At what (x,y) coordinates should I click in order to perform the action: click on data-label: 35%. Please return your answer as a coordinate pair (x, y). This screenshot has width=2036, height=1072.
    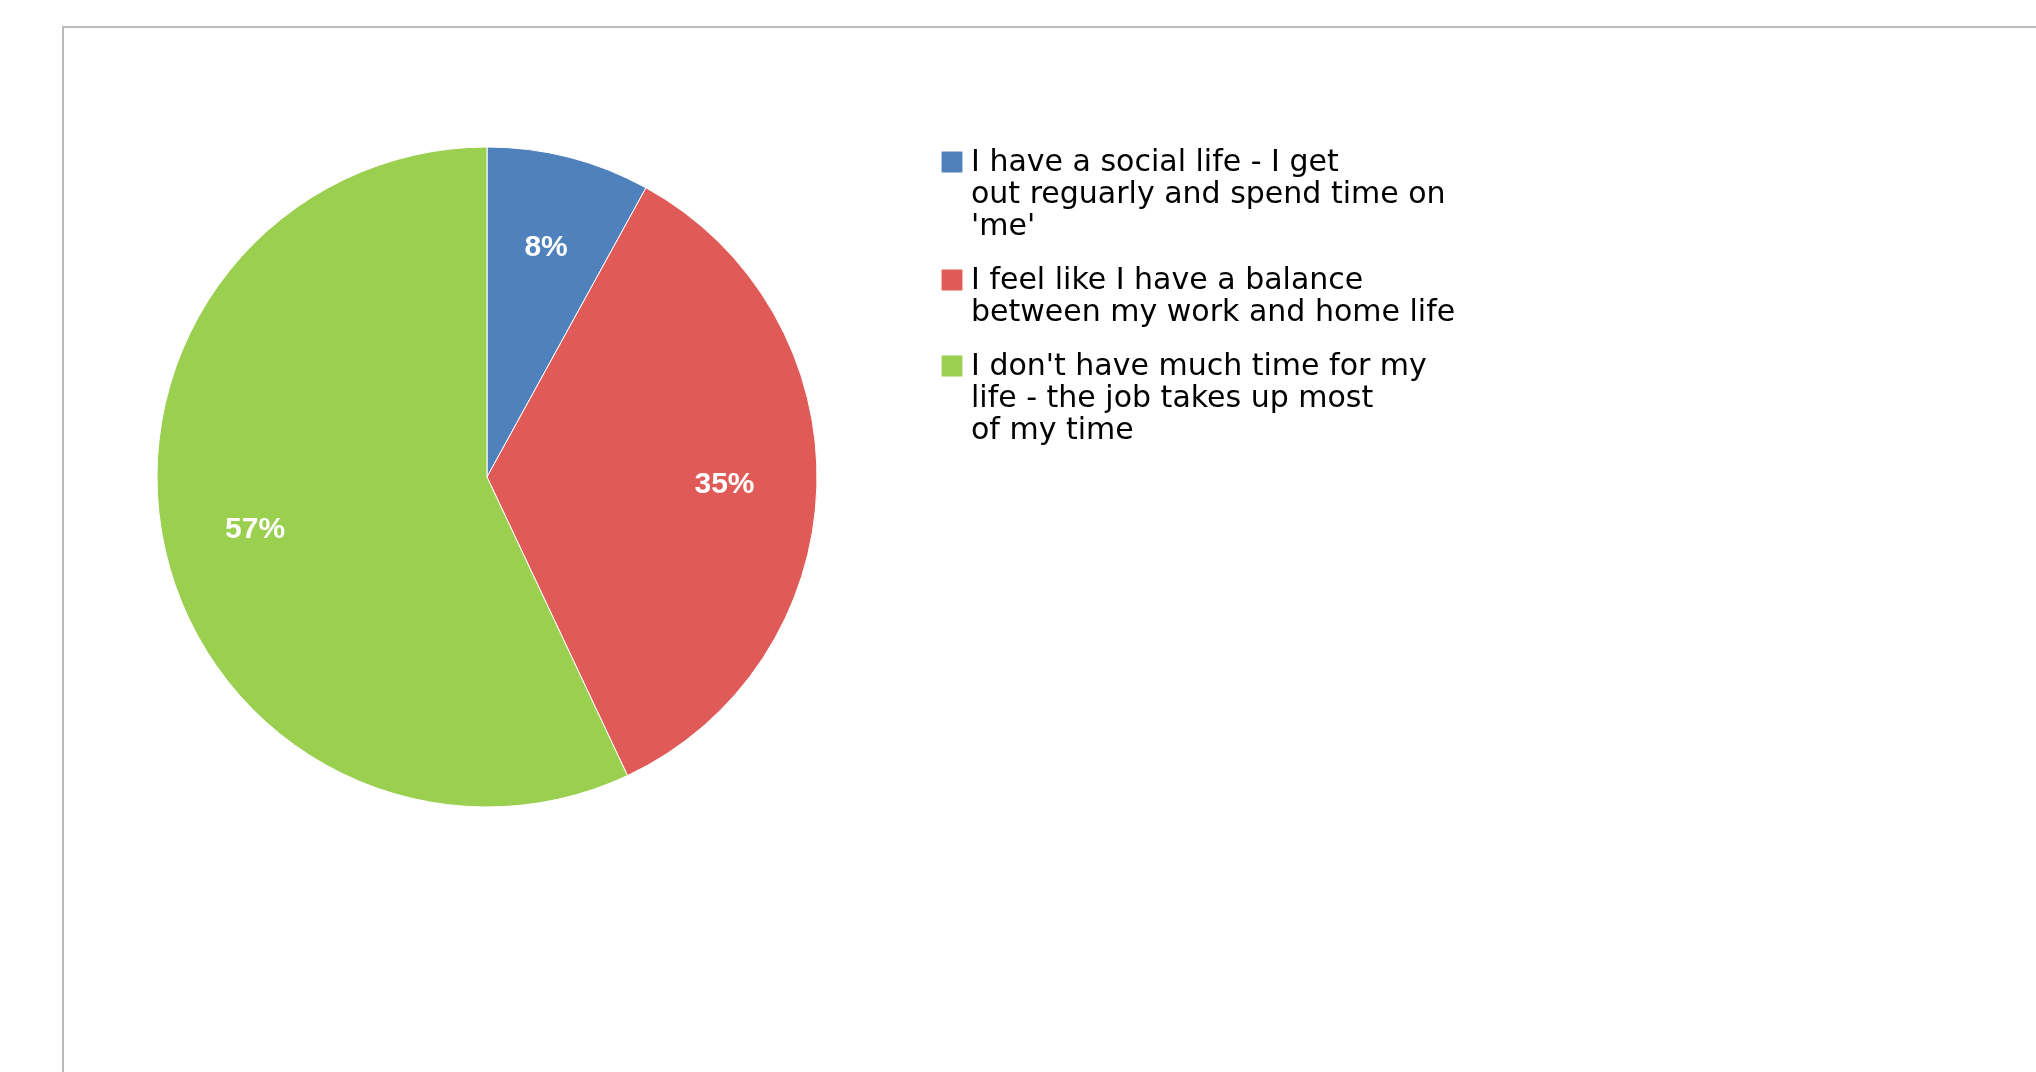
    Looking at the image, I should click on (724, 483).